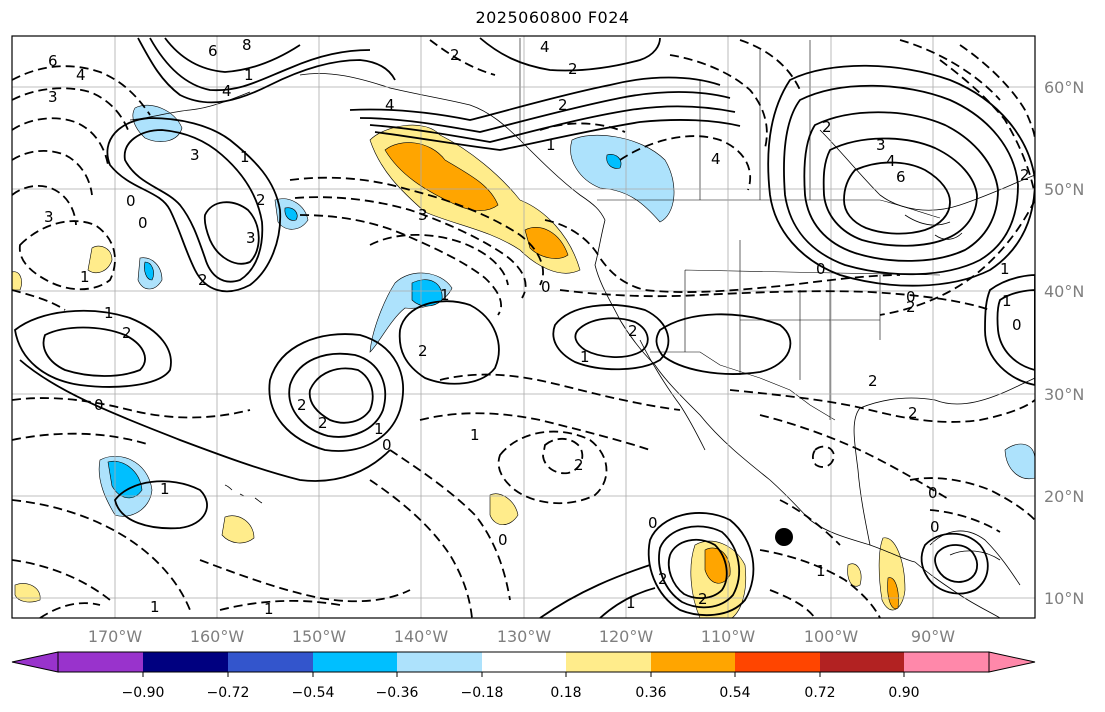  What do you see at coordinates (933, 227) in the screenshot?
I see `coast-great-lakes` at bounding box center [933, 227].